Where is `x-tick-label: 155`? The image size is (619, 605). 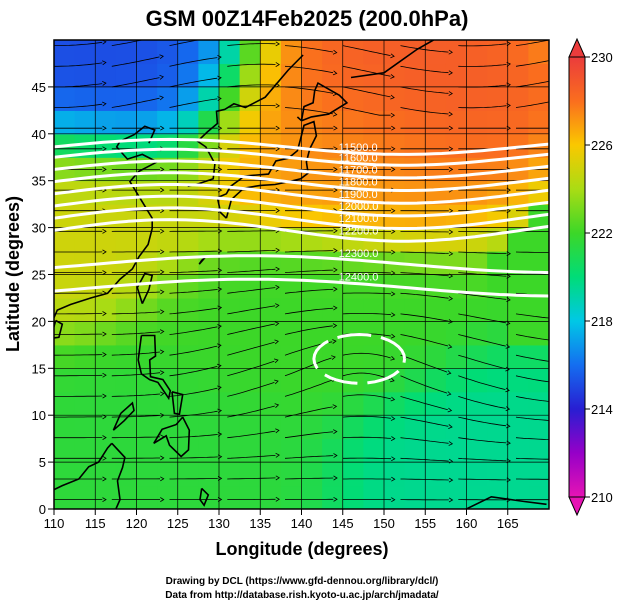
x-tick-label: 155 is located at coordinates (425, 523).